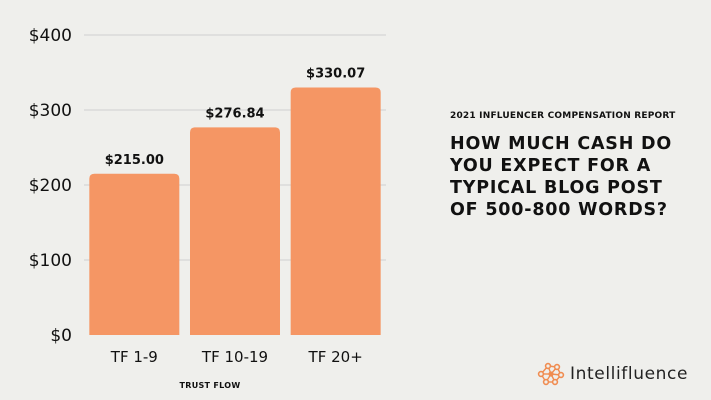 This screenshot has width=711, height=400. I want to click on bar-value-label: $215.00, so click(134, 160).